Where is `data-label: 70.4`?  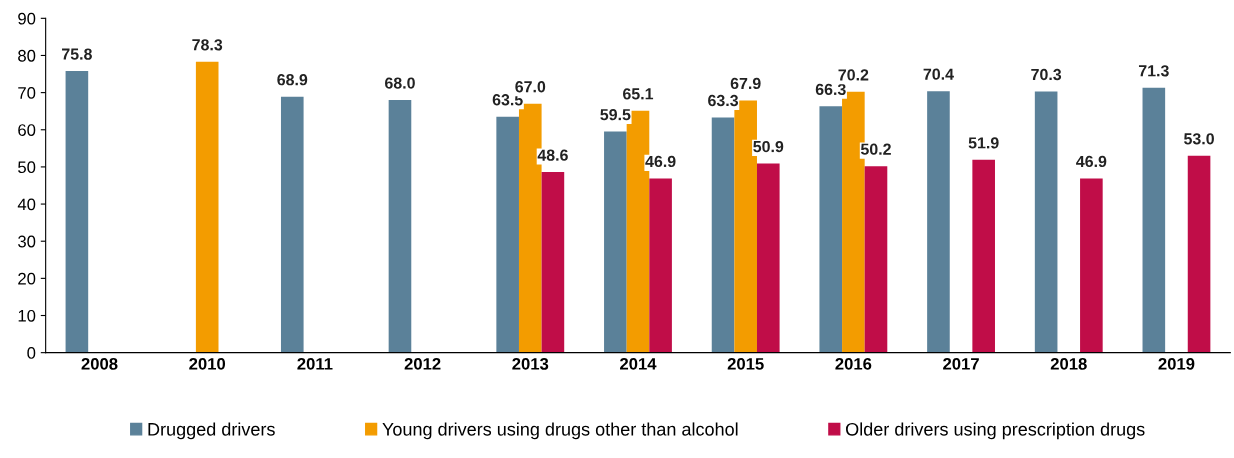 data-label: 70.4 is located at coordinates (938, 74).